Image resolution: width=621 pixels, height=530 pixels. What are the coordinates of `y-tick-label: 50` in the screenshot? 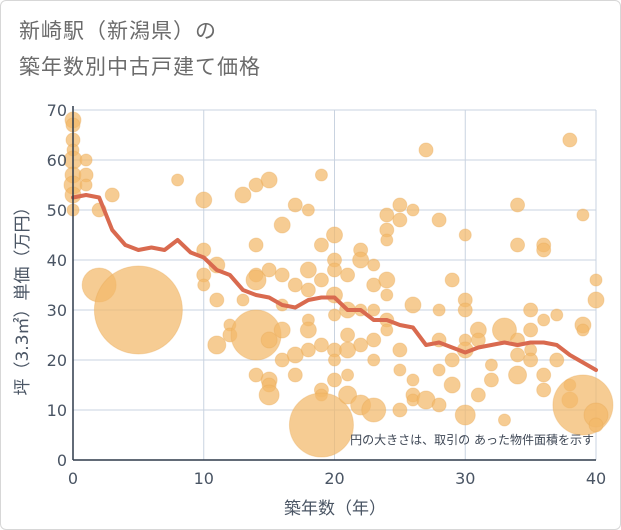 It's located at (57, 210).